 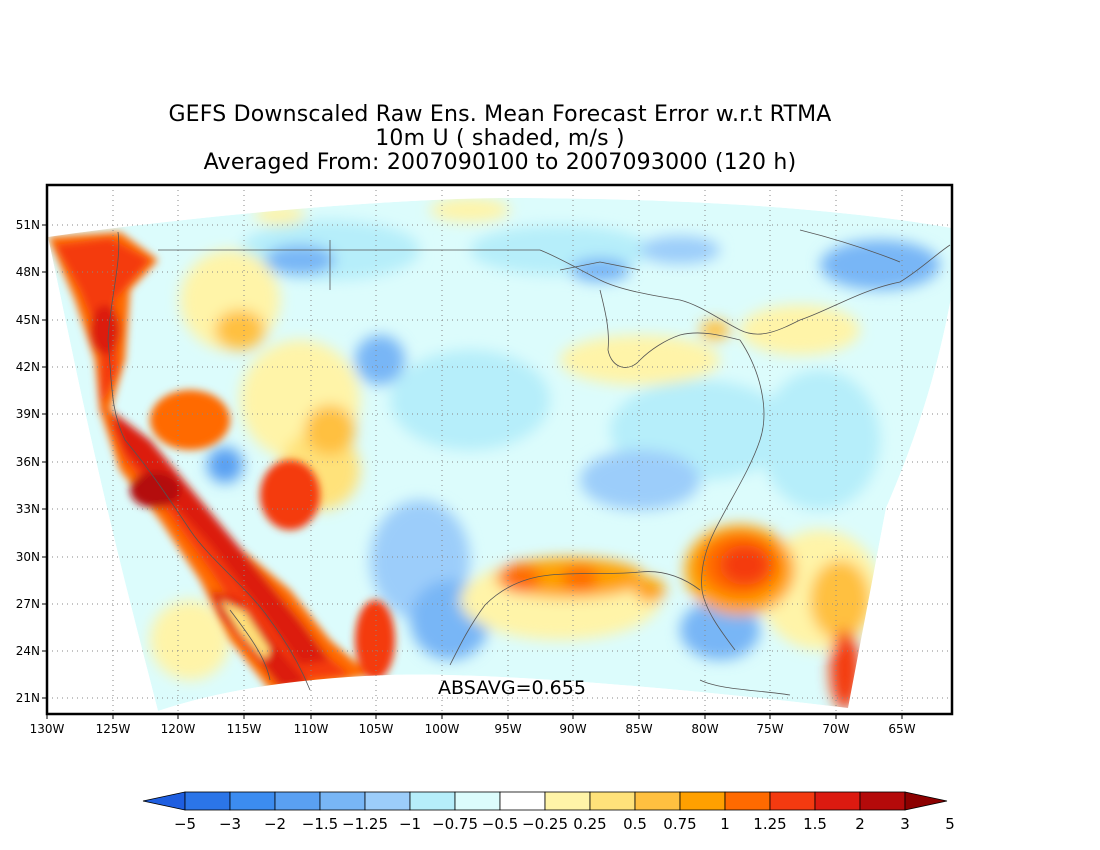 I want to click on lat-tick-label: 27N, so click(x=28, y=604).